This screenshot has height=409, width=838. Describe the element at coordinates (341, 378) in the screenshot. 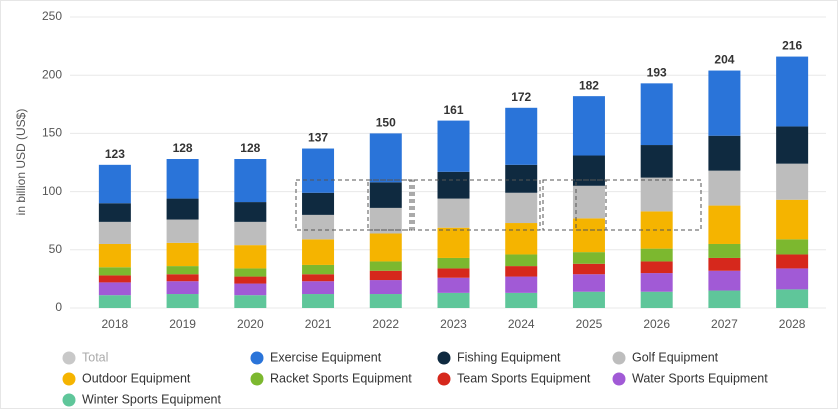

I see `legend-label: Racket Sports Equipment` at that location.